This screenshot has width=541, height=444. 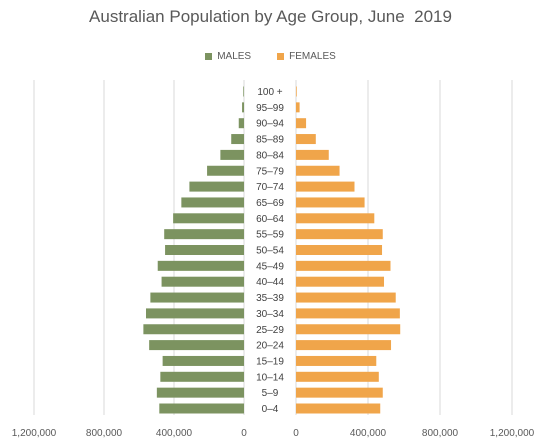 I want to click on category-label-14: 30–34, so click(x=270, y=314).